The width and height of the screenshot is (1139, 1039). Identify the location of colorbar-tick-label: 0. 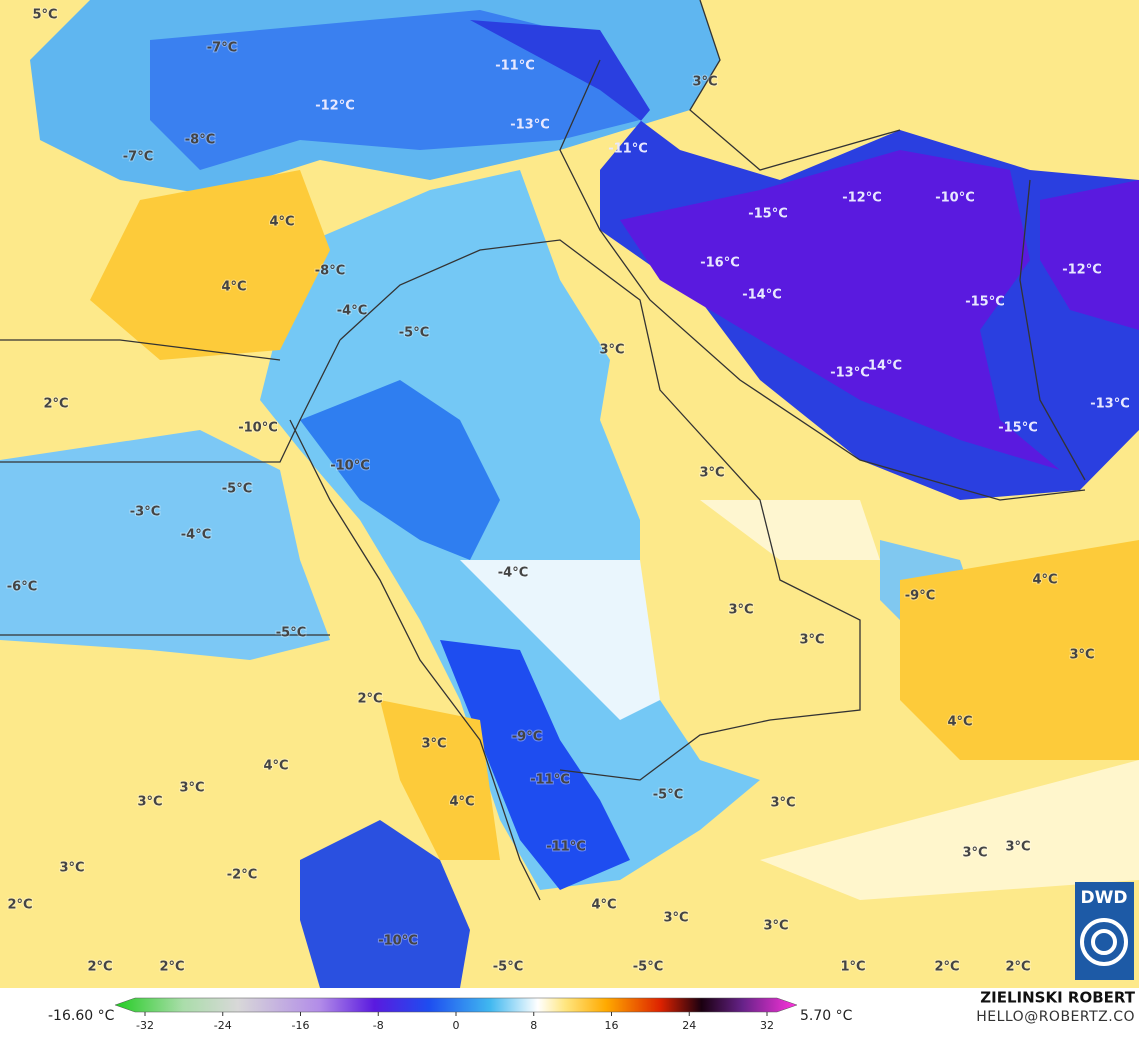
(456, 1025).